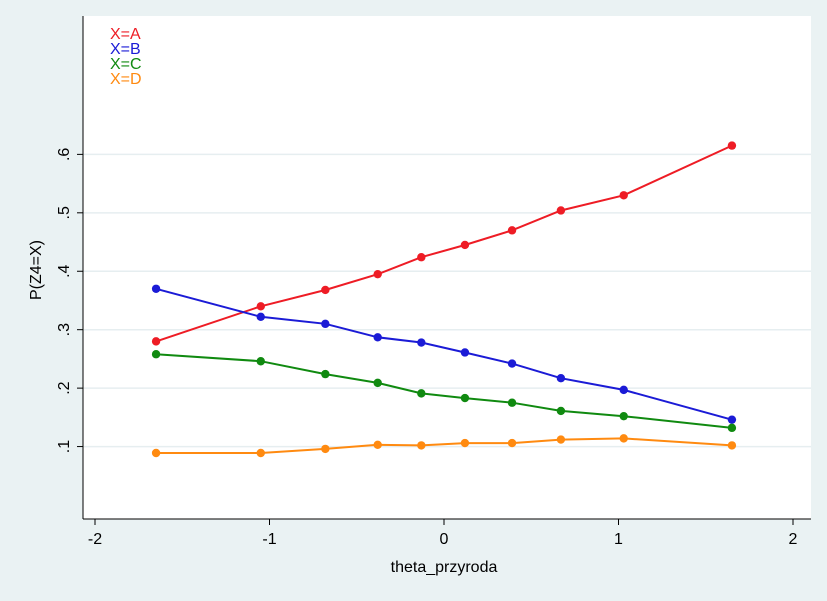 The width and height of the screenshot is (827, 601). Describe the element at coordinates (64, 270) in the screenshot. I see `y-tick-label: .4` at that location.